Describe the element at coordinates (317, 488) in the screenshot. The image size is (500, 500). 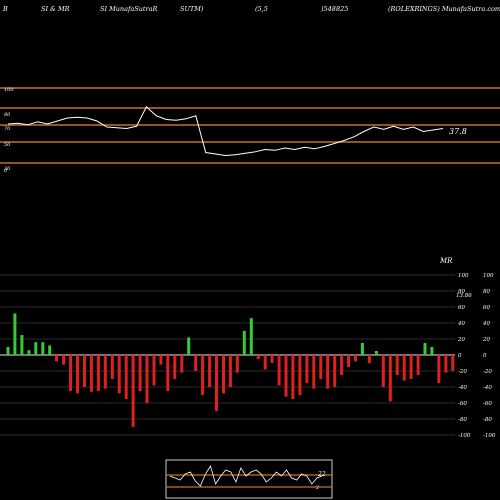
I see `mini-label-2: 2` at that location.